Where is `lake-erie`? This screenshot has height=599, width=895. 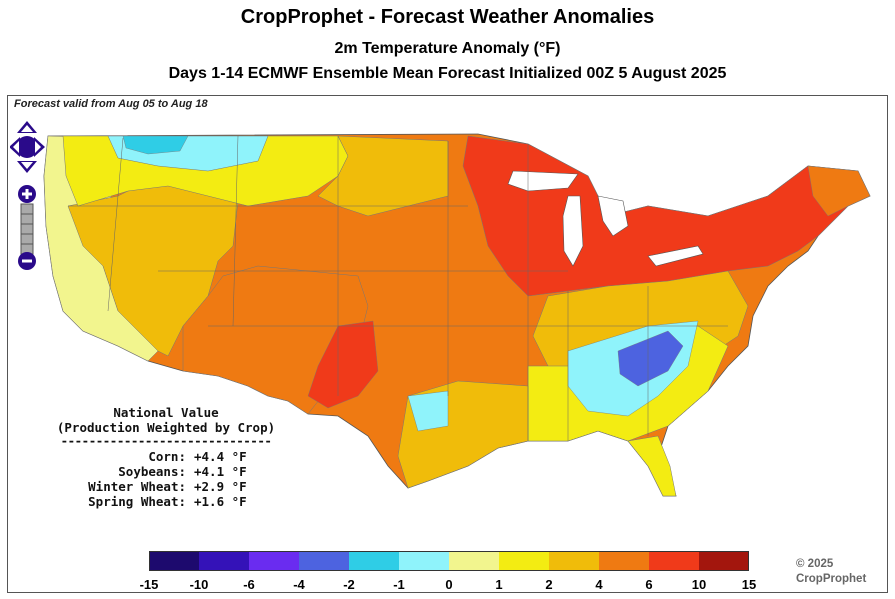 lake-erie is located at coordinates (675, 256).